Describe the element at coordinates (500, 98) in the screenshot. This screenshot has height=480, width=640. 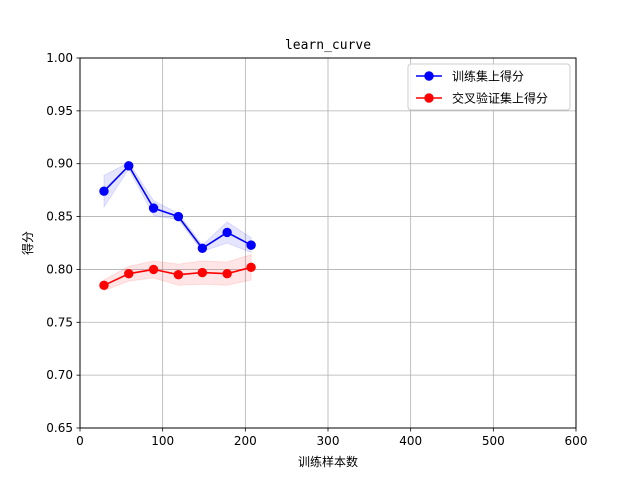
I see `legend-label-2: 交叉验证集上得分` at that location.